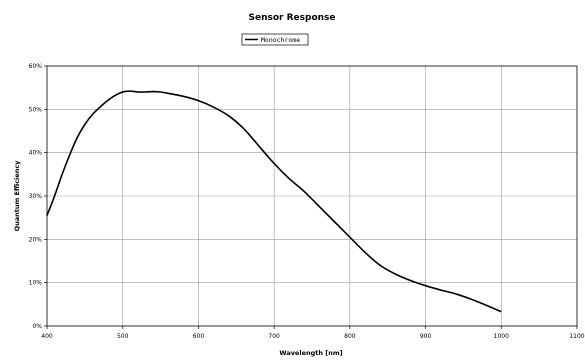 The width and height of the screenshot is (585, 363). Describe the element at coordinates (292, 18) in the screenshot. I see `chart-title: Sensor Response` at that location.